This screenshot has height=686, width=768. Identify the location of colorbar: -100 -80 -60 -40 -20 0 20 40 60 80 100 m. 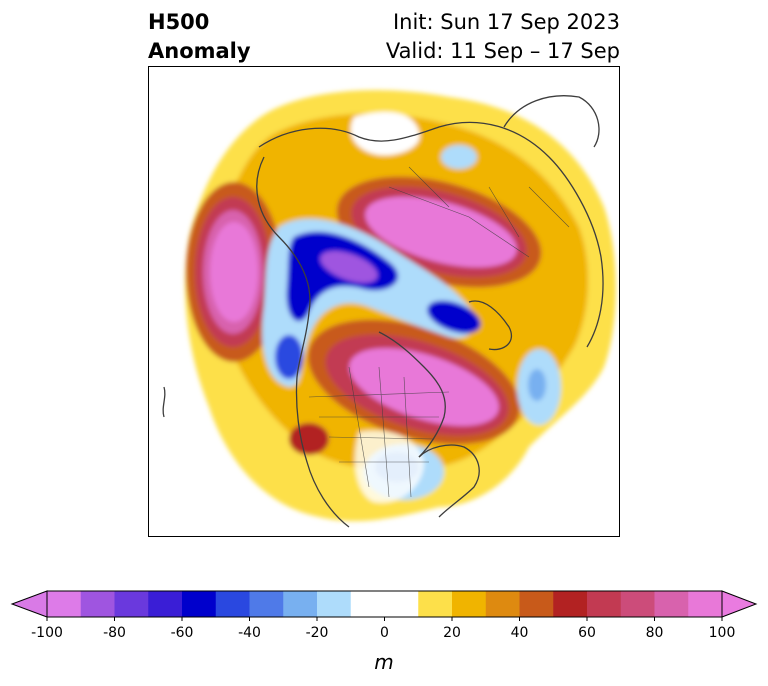
(384, 632).